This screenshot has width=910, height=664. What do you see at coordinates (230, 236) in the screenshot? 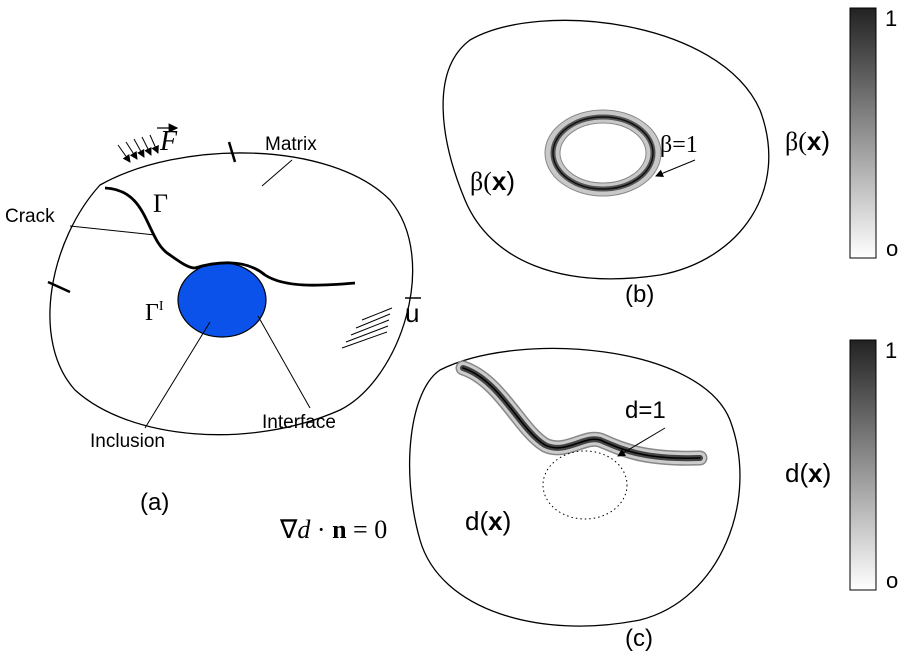
I see `crack` at bounding box center [230, 236].